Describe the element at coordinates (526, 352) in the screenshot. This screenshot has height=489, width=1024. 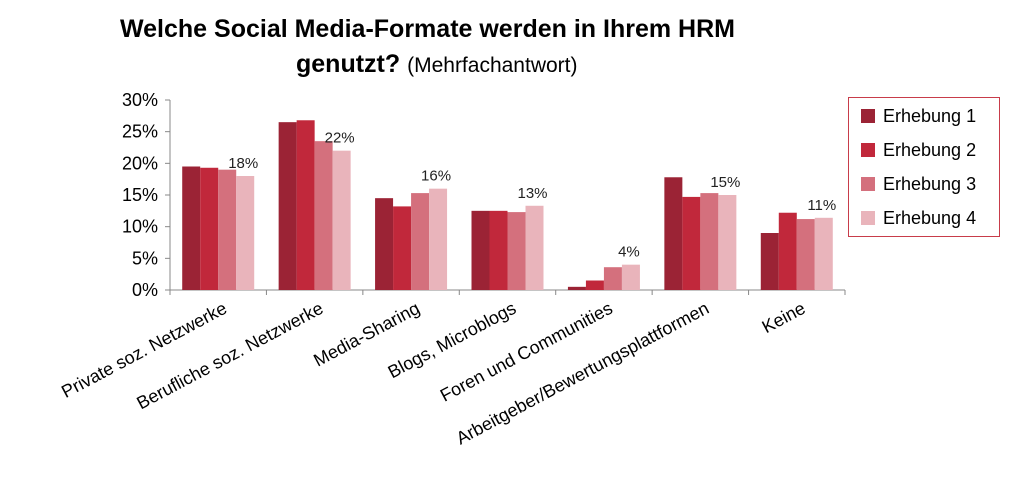
I see `x-category-label: Foren und Communities` at that location.